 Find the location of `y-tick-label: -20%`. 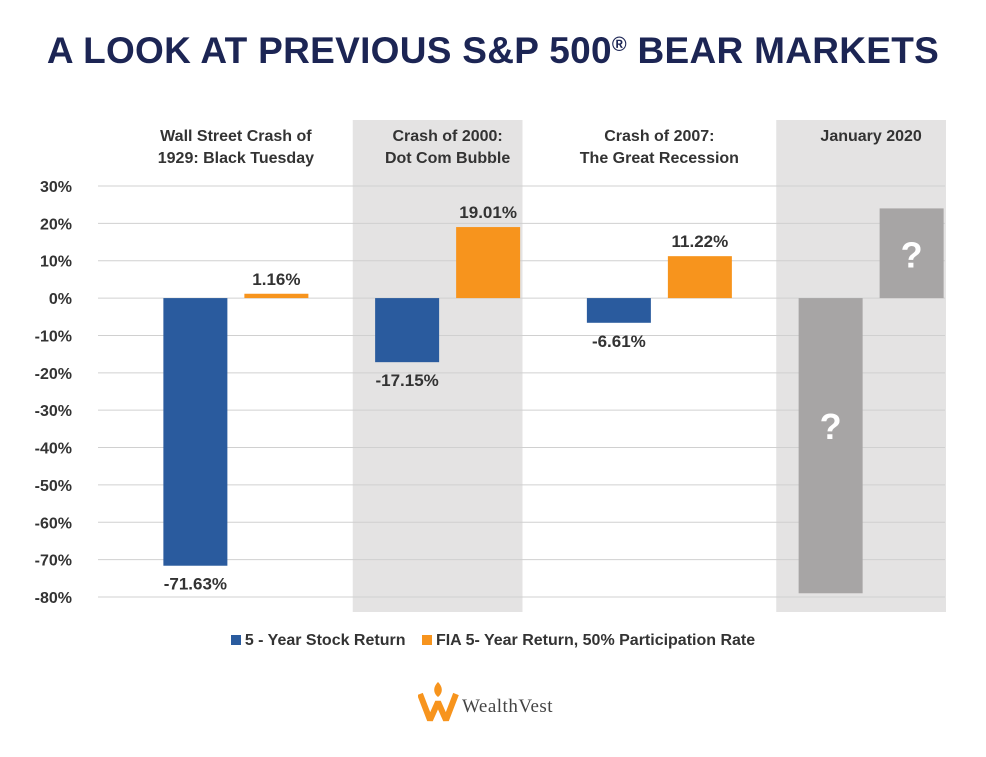

y-tick-label: -20% is located at coordinates (53, 374).